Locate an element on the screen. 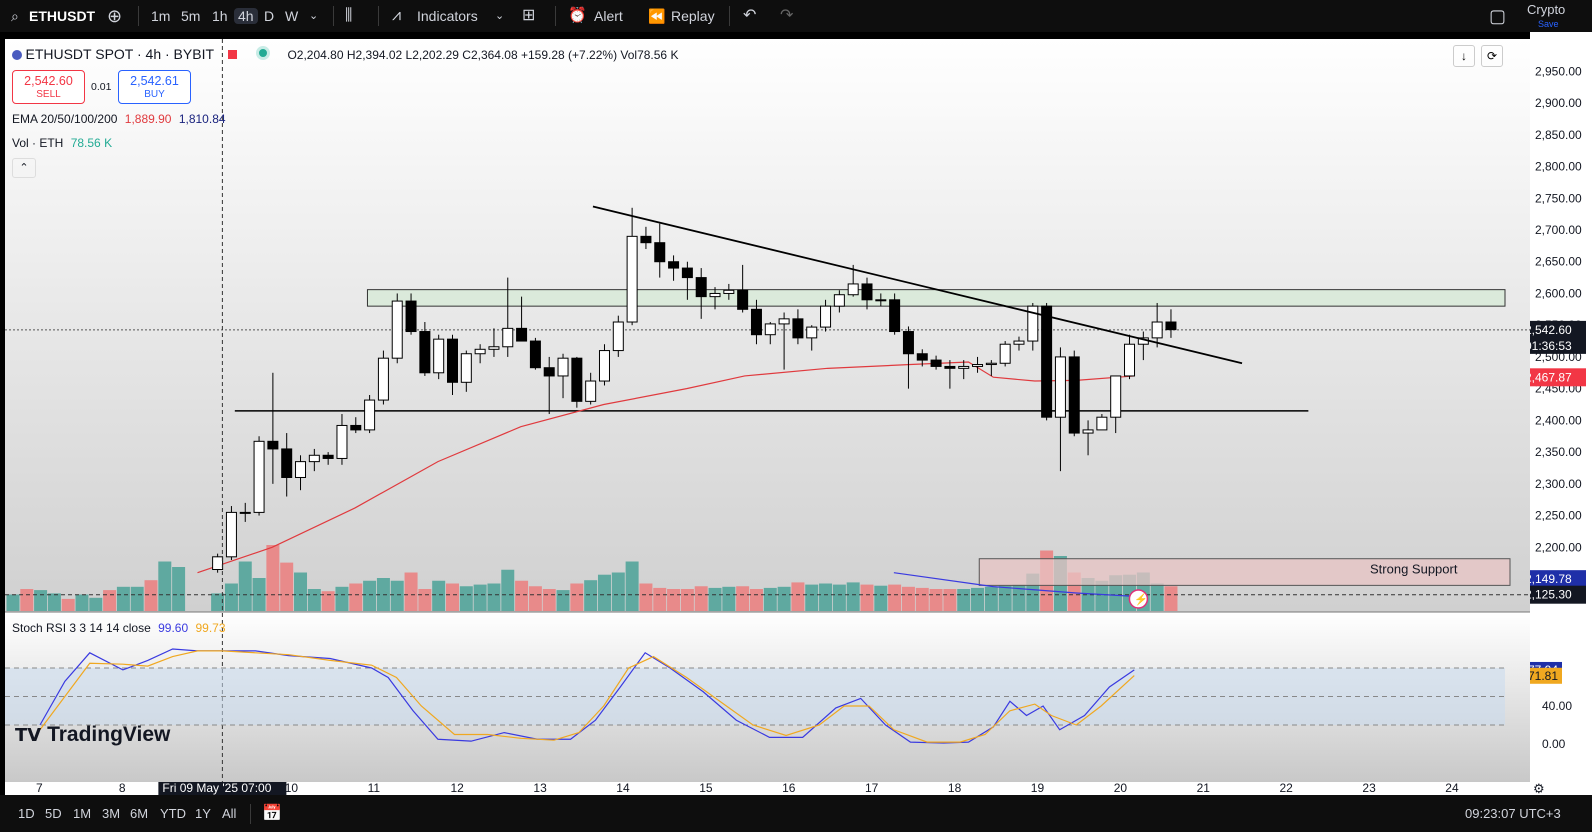 The width and height of the screenshot is (1592, 832). range-1m: 1M is located at coordinates (82, 813).